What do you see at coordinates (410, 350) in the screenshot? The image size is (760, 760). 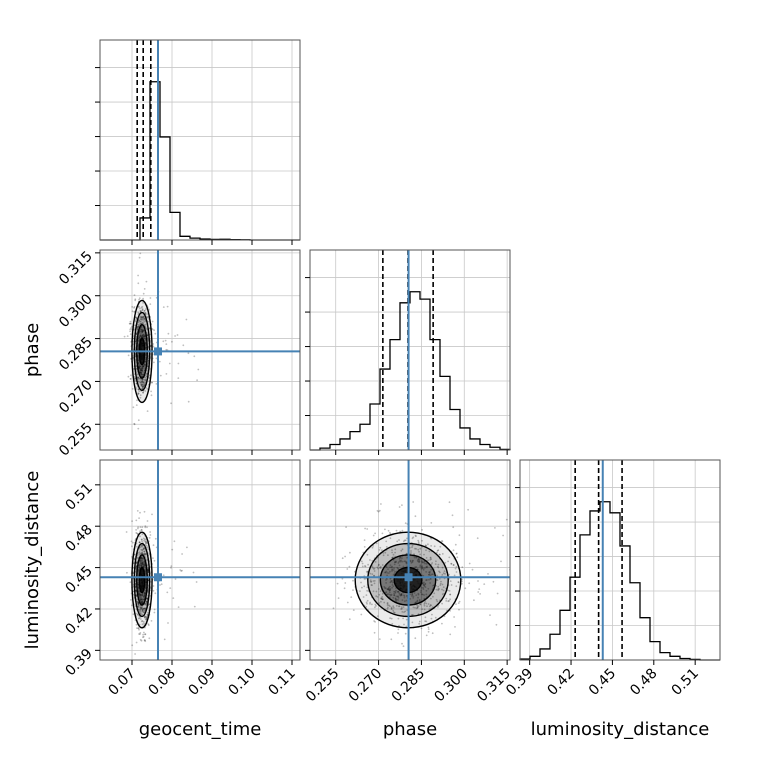 I see `axes-frame` at bounding box center [410, 350].